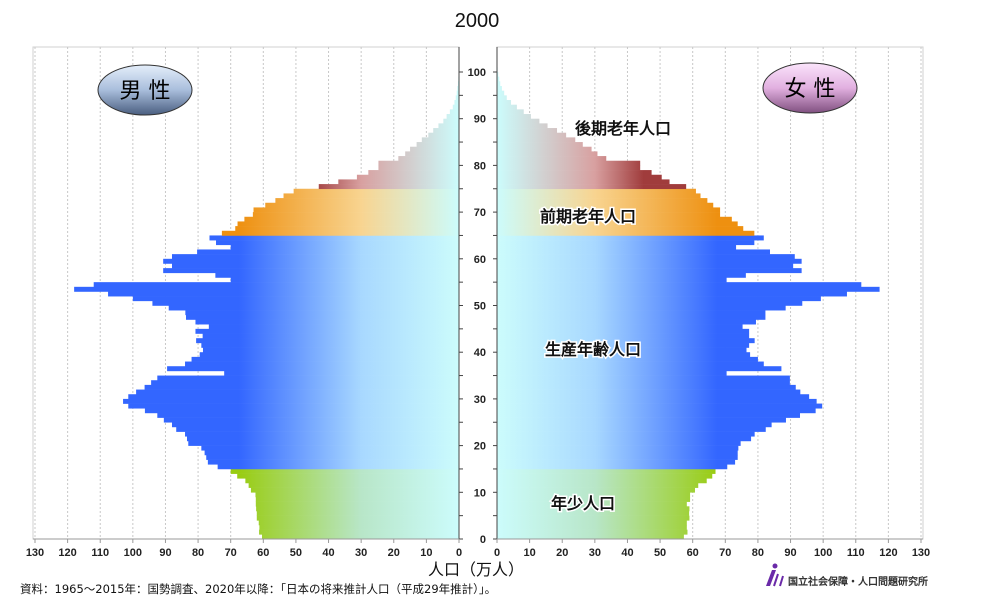 This screenshot has height=599, width=1001. What do you see at coordinates (627, 553) in the screenshot?
I see `female-x-tick-label: 40` at bounding box center [627, 553].